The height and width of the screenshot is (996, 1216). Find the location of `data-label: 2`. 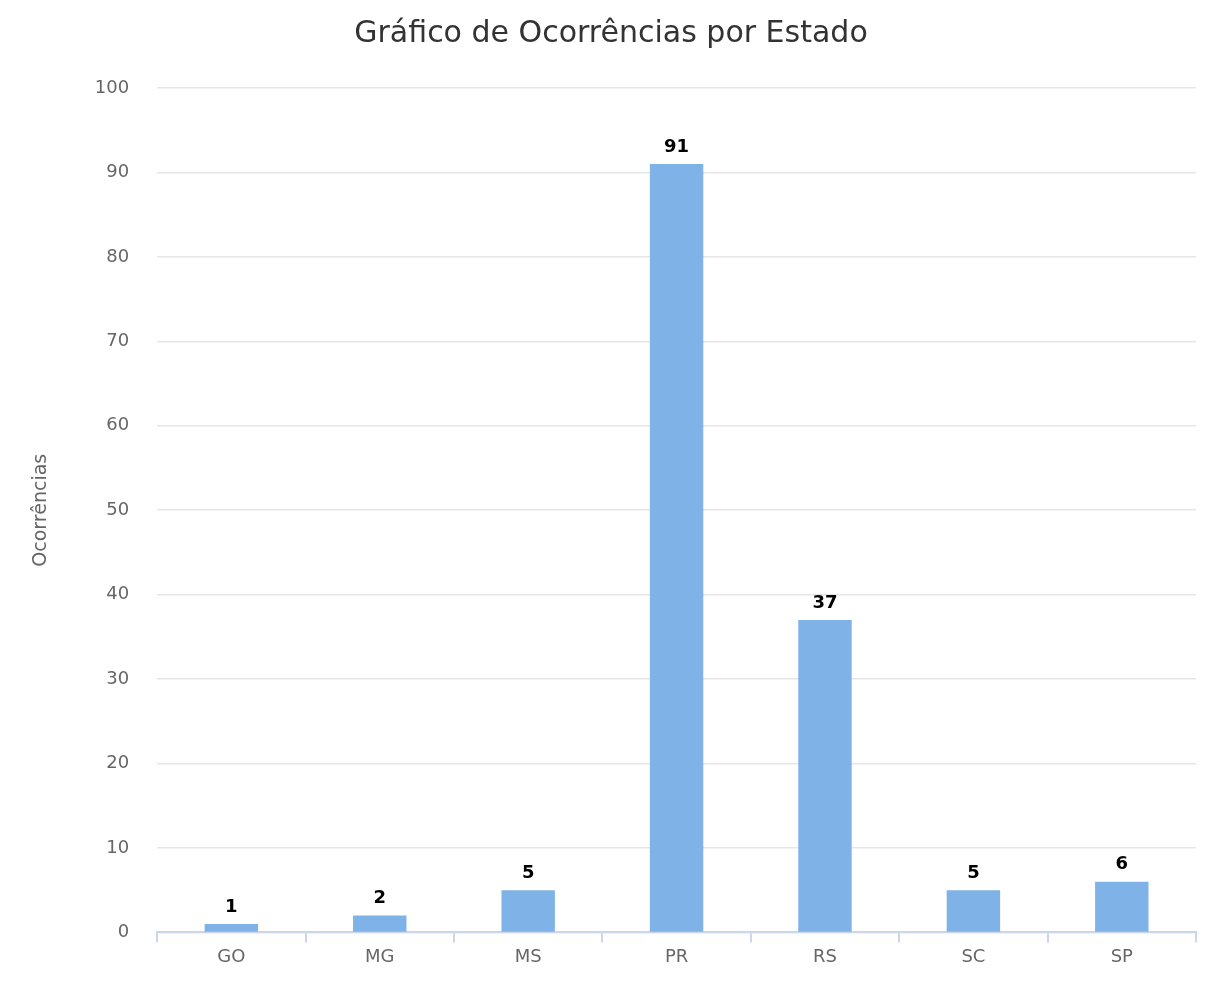

data-label: 2 is located at coordinates (380, 897).